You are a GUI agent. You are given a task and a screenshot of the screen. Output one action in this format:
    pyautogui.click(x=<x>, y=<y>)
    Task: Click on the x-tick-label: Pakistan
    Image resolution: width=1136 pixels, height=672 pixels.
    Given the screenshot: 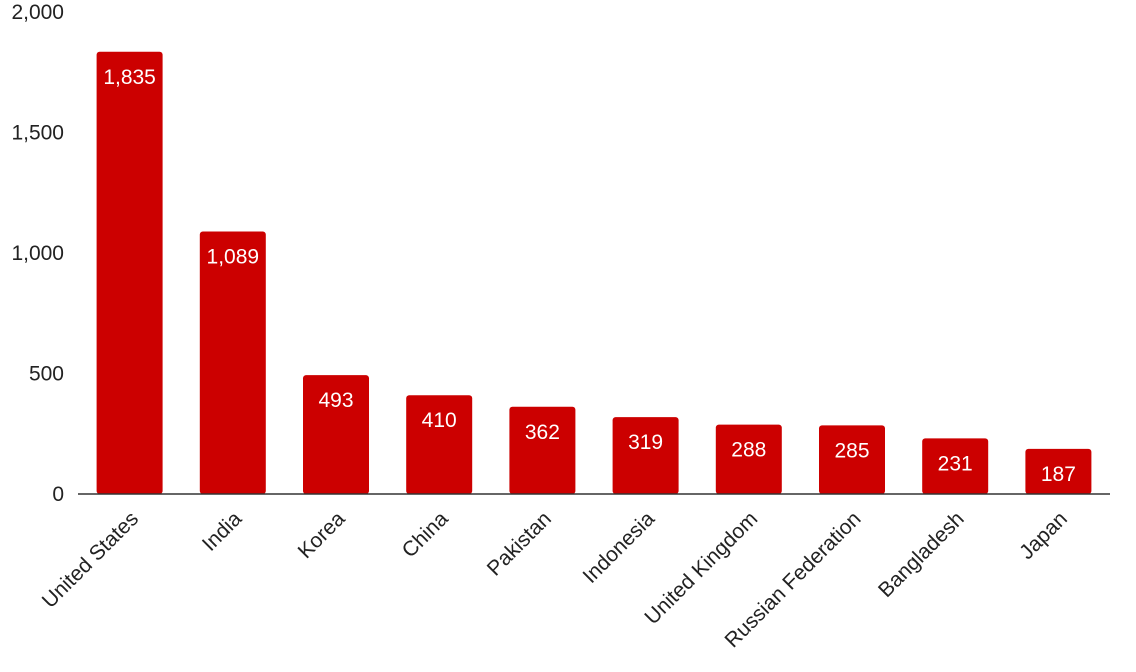 What is the action you would take?
    pyautogui.click(x=519, y=543)
    